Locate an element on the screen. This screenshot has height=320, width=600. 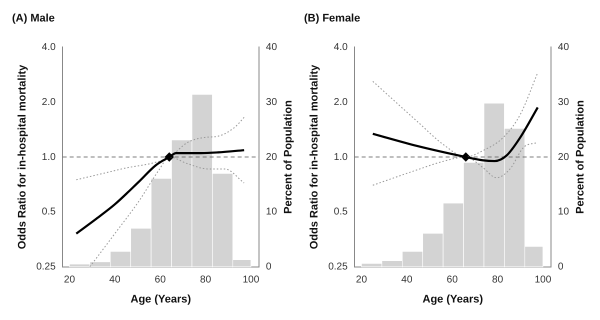
chart-title: (B) Female is located at coordinates (332, 18).